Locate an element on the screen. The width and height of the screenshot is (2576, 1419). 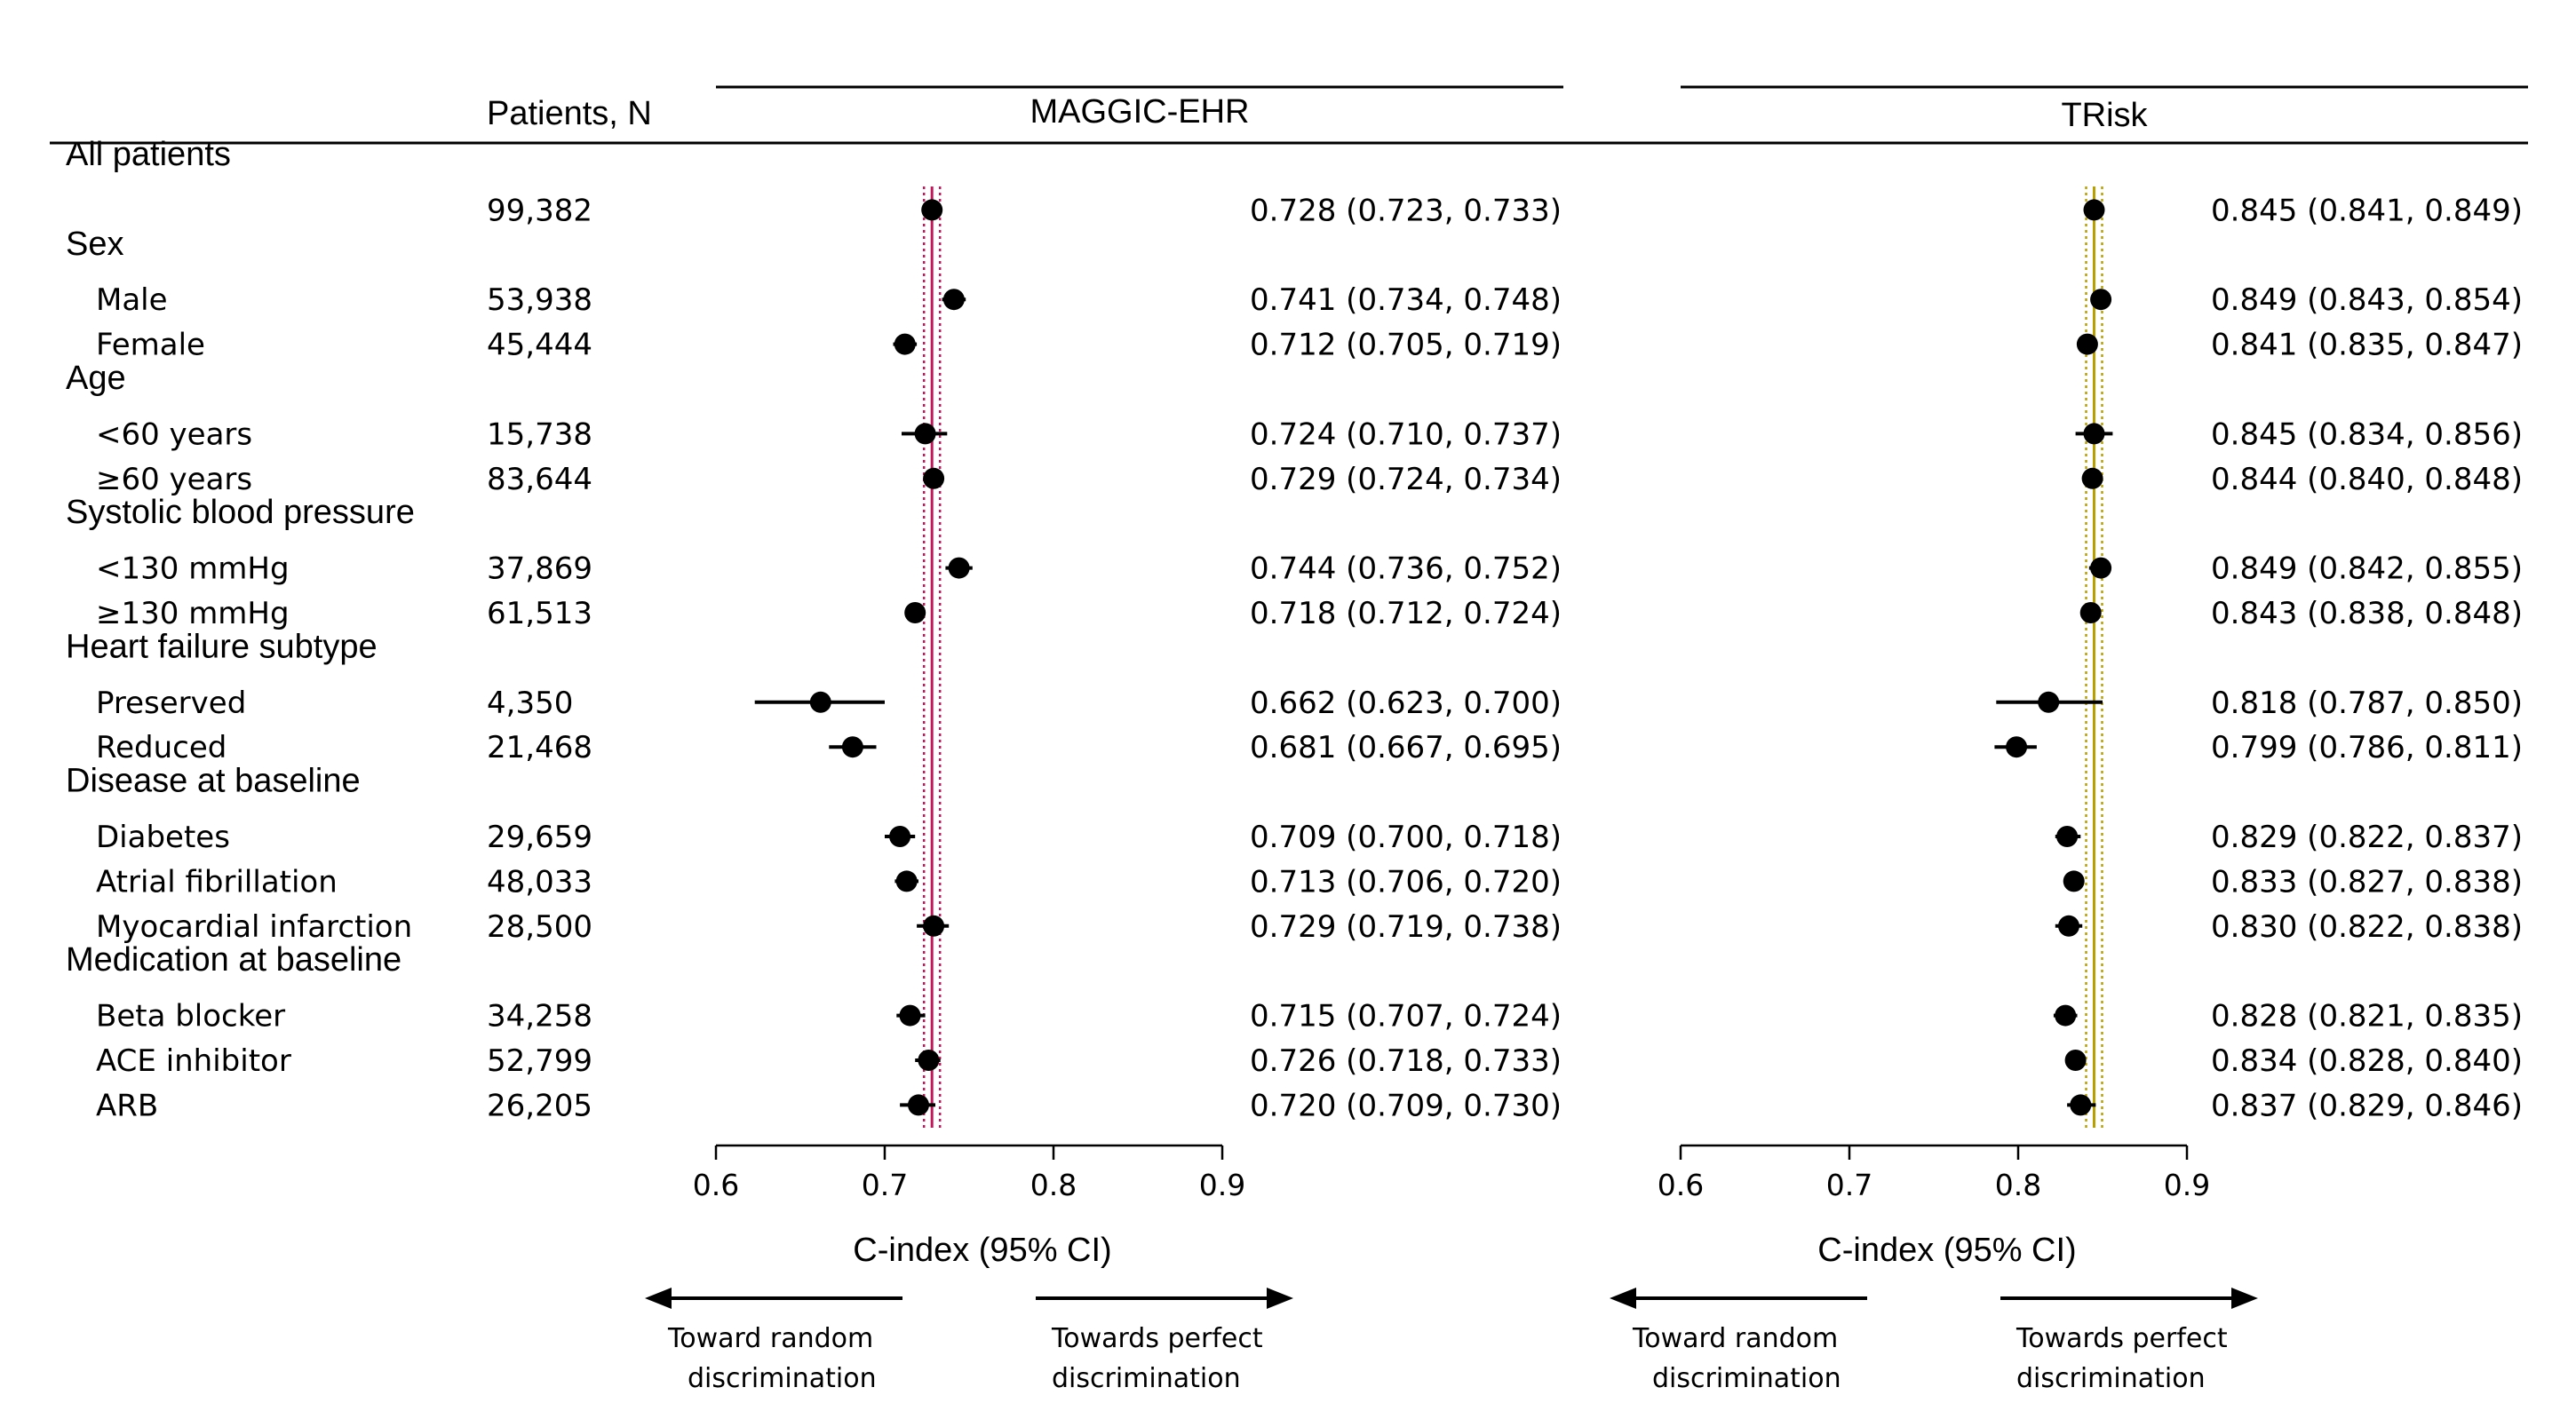
ci-label: 0.841 (0.835, 0.847) is located at coordinates (2367, 345).